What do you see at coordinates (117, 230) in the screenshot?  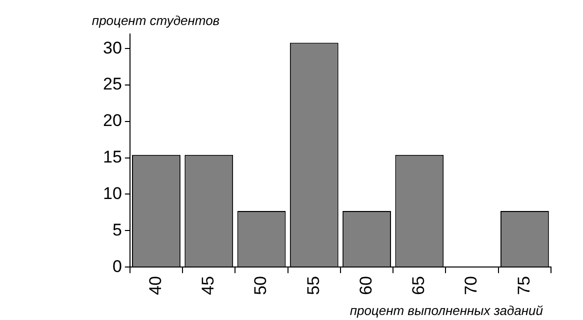 I see `y-tick-label: 5` at bounding box center [117, 230].